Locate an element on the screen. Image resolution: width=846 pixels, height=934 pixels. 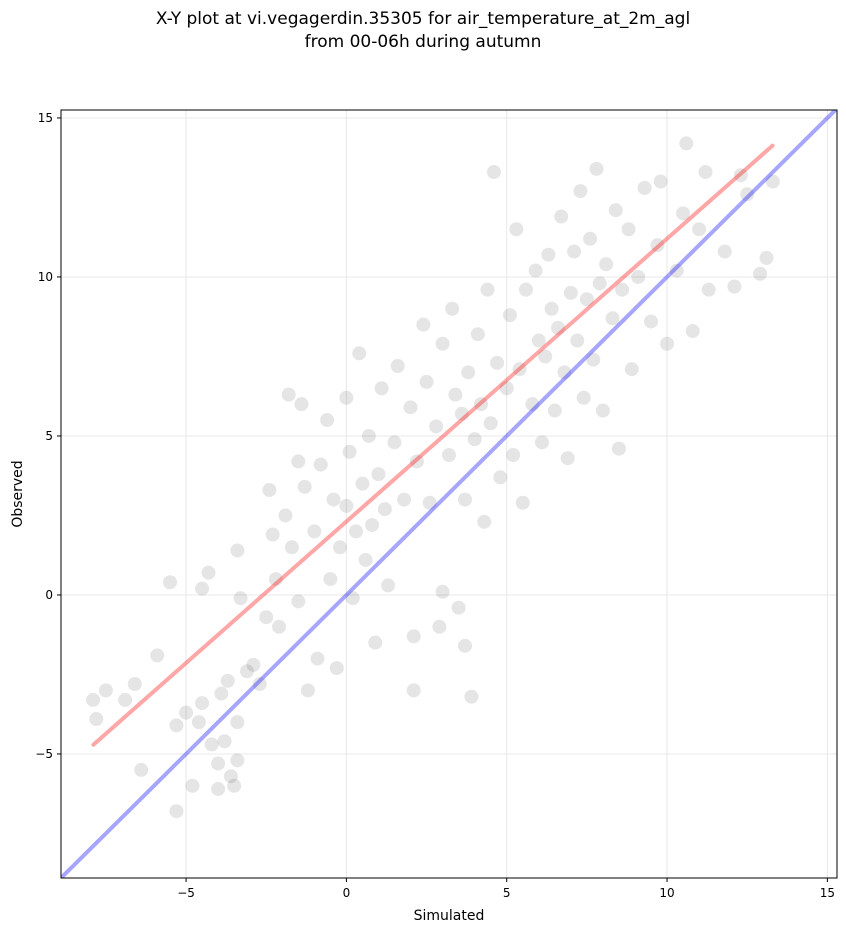
y-axis-label: Observed is located at coordinates (18, 493).